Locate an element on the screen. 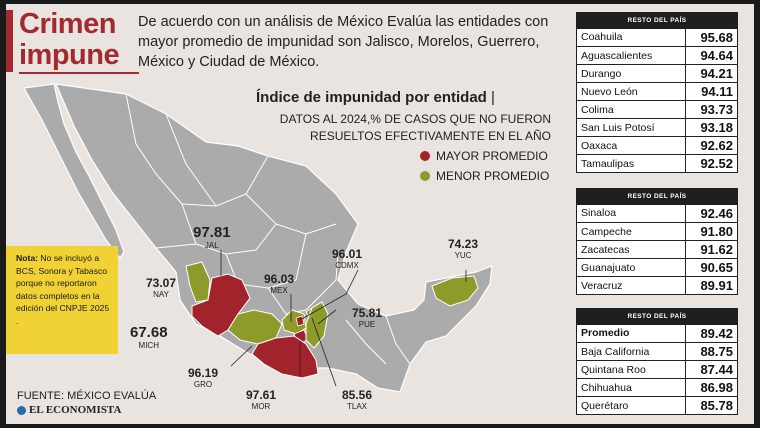 This screenshot has width=760, height=428. leader-lines is located at coordinates (343, 318).